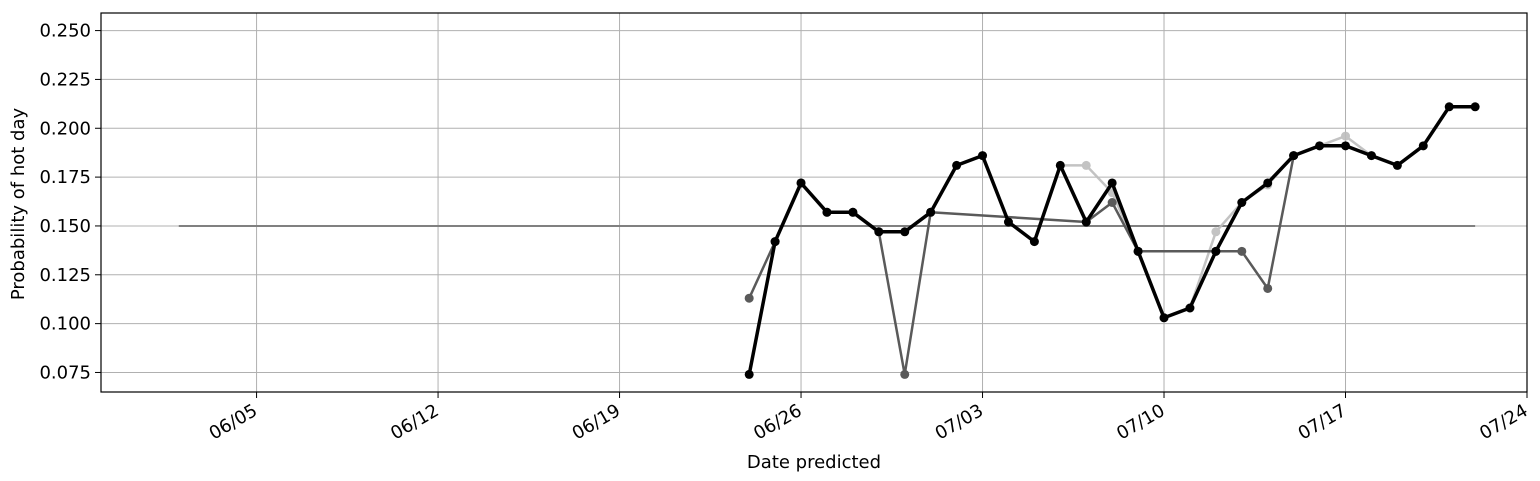 This screenshot has width=1540, height=481. I want to click on x-tick-label: 07/03, so click(959, 422).